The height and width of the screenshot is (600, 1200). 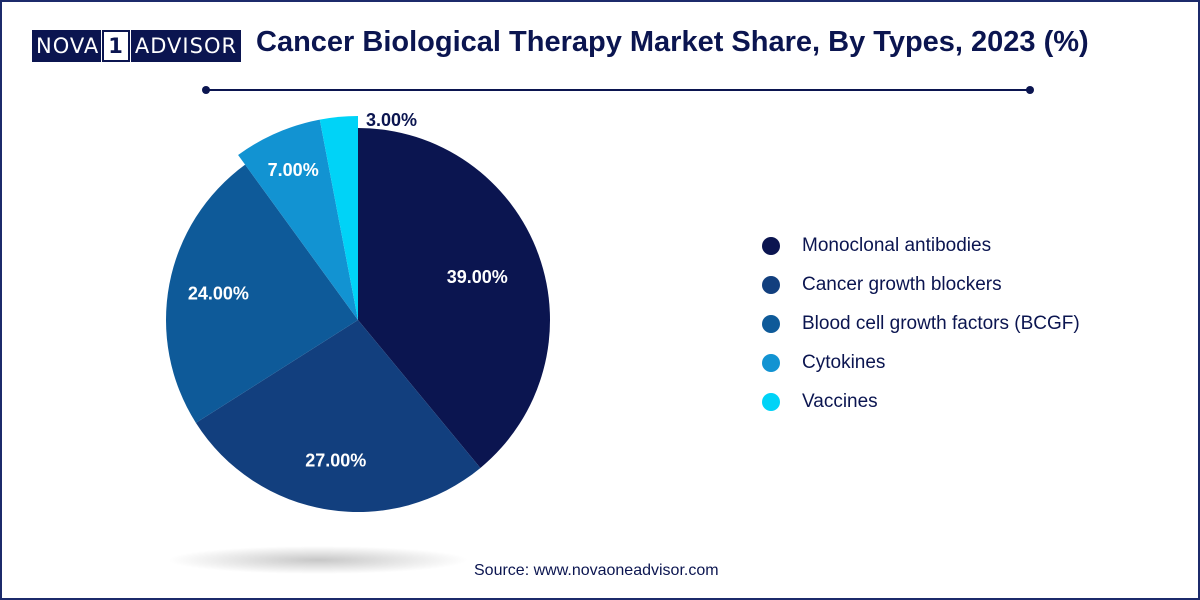 What do you see at coordinates (116, 46) in the screenshot?
I see `logo-text-one: 1` at bounding box center [116, 46].